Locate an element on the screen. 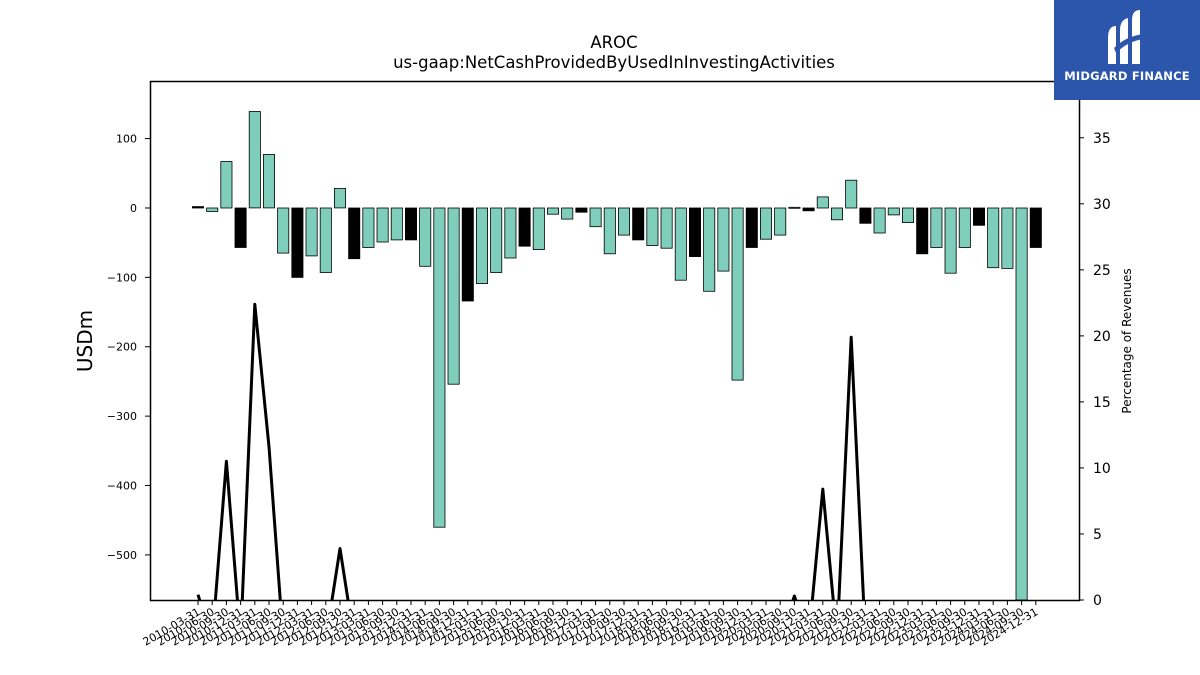 Image resolution: width=1200 pixels, height=675 pixels. brand-logo: MIDGARD FINANCE is located at coordinates (1127, 50).